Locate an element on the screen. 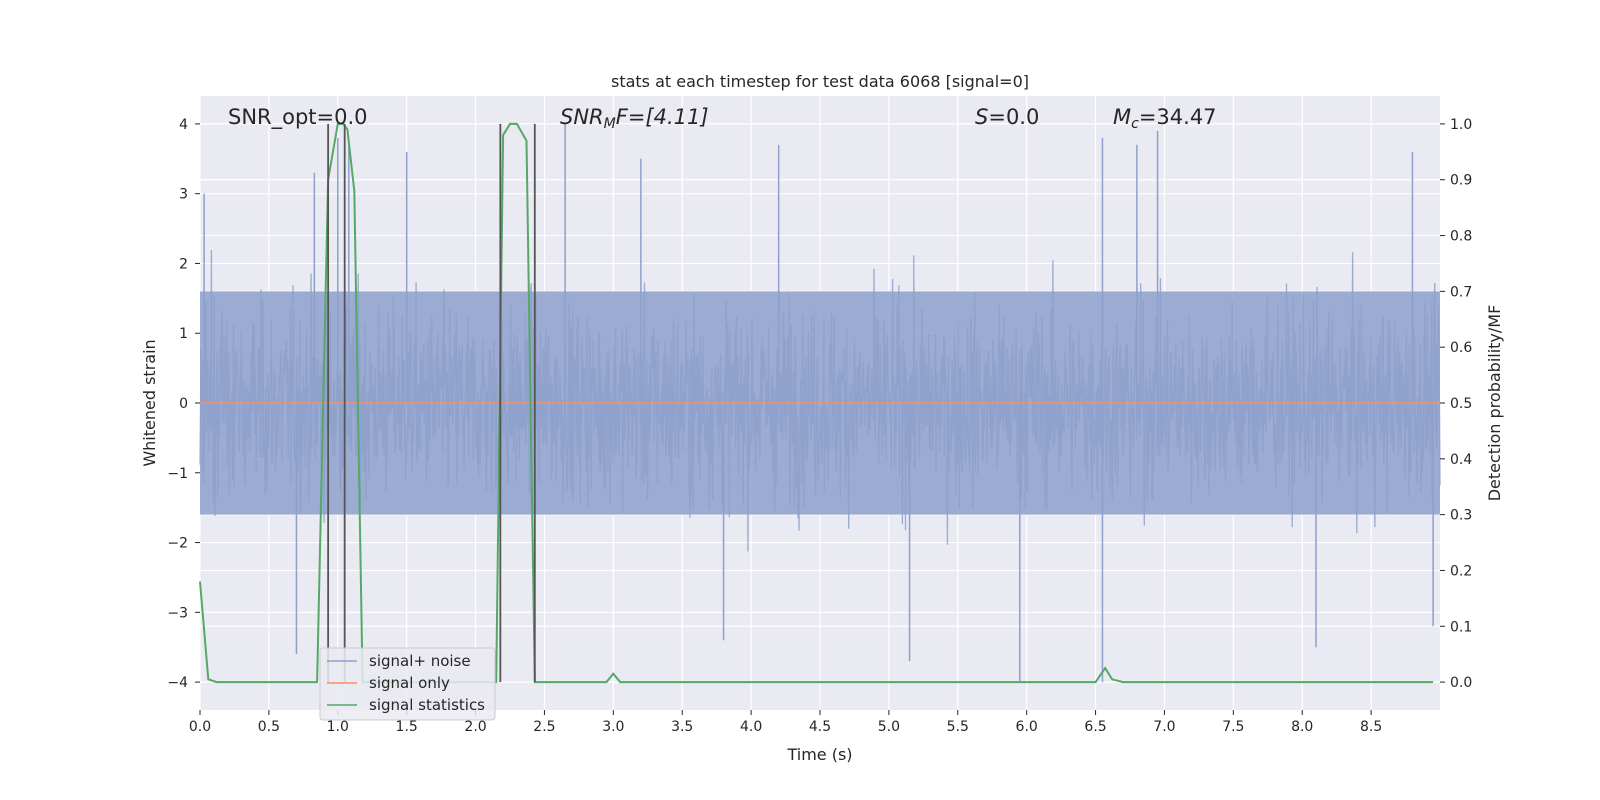  annotation-snr-mf: SNRMF=[4.11] is located at coordinates (634, 118).